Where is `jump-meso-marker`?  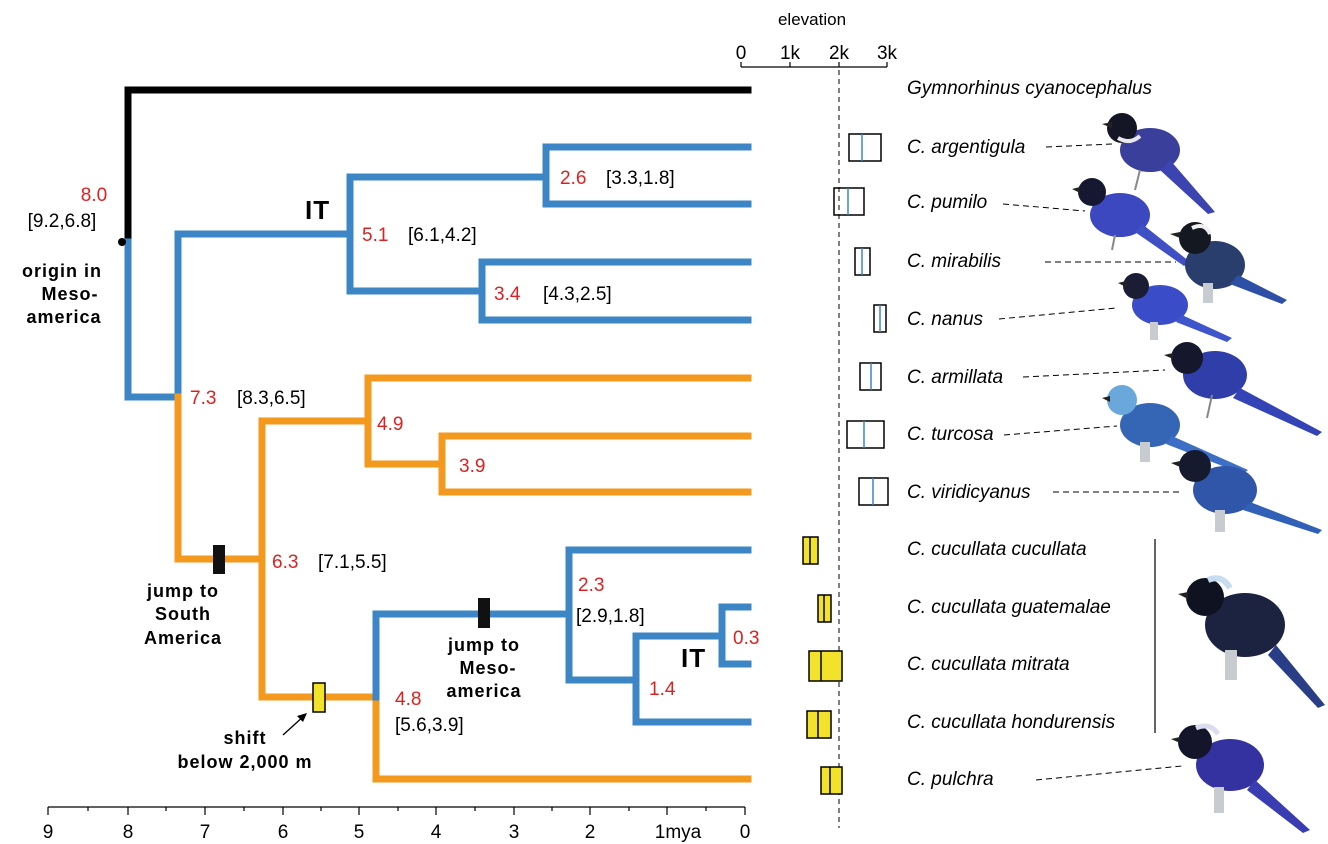 jump-meso-marker is located at coordinates (484, 613).